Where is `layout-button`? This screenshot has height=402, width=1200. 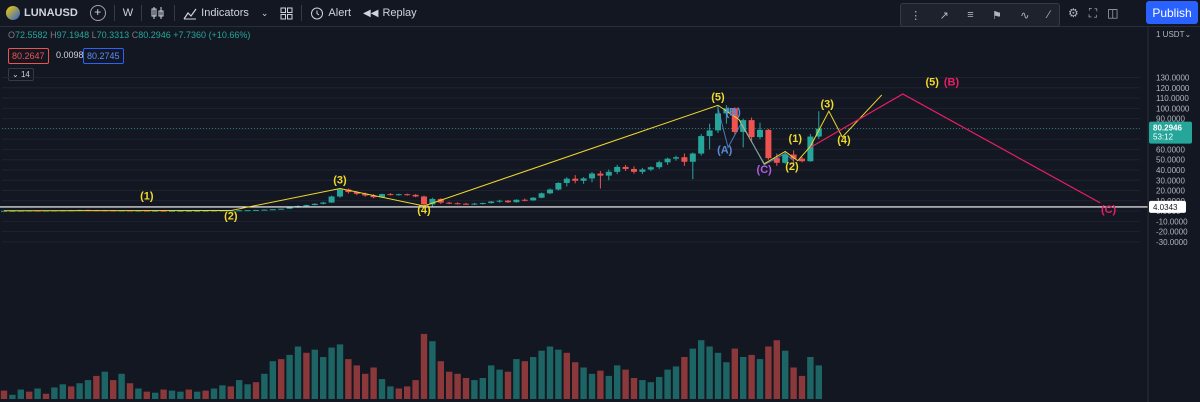 layout-button is located at coordinates (286, 13).